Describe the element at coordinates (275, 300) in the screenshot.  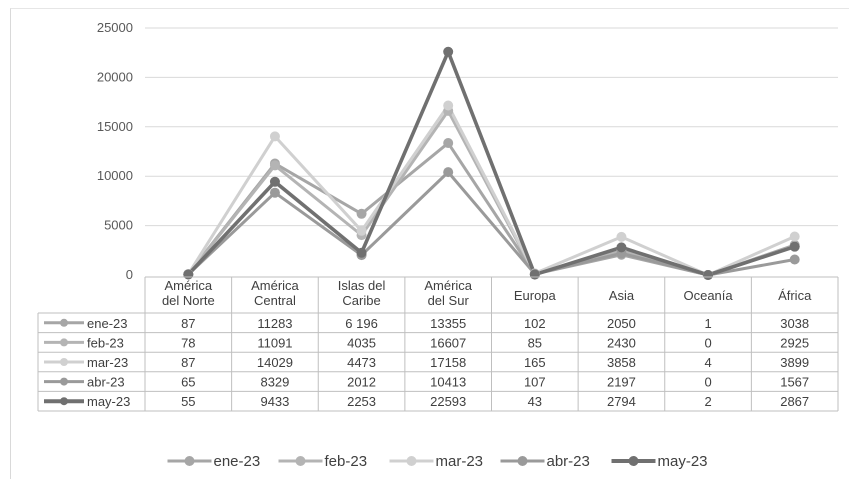
I see `category-label: Central` at that location.